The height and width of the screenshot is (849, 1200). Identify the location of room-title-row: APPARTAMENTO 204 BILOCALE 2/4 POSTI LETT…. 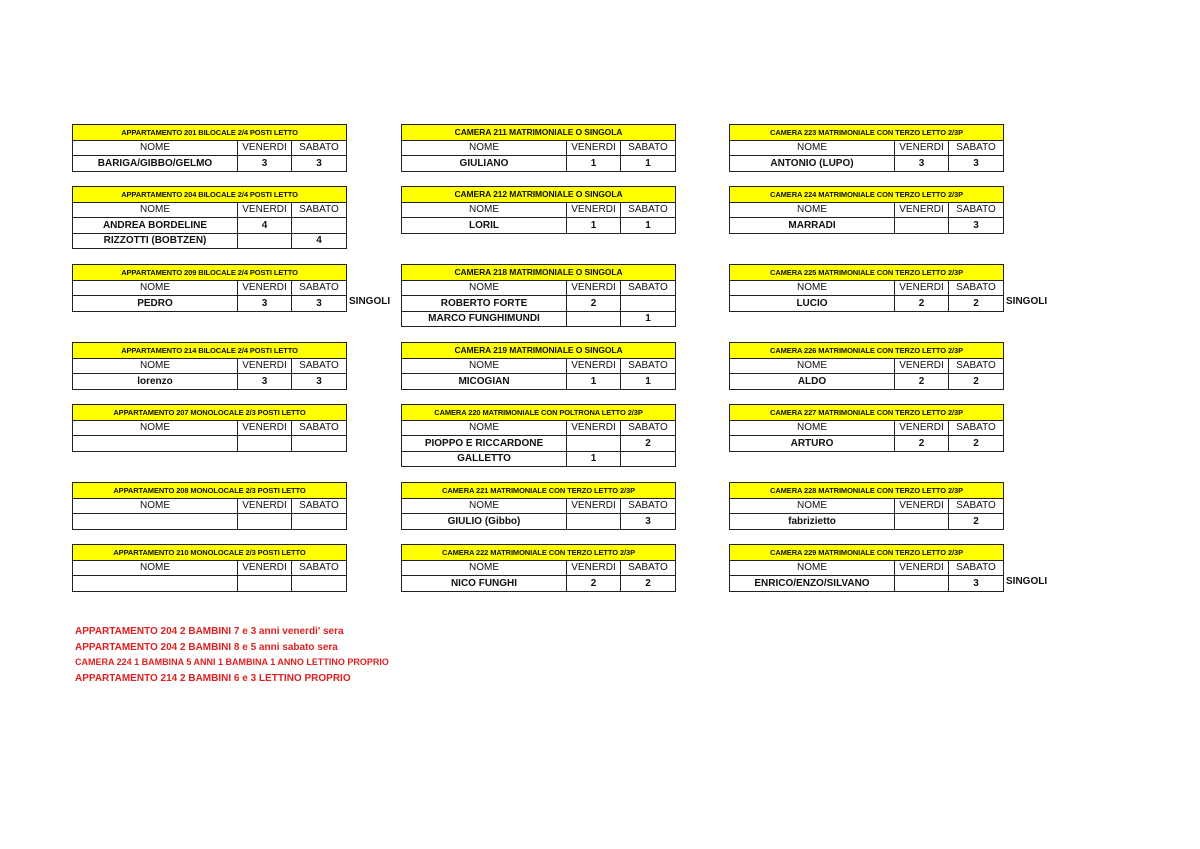
(209, 194).